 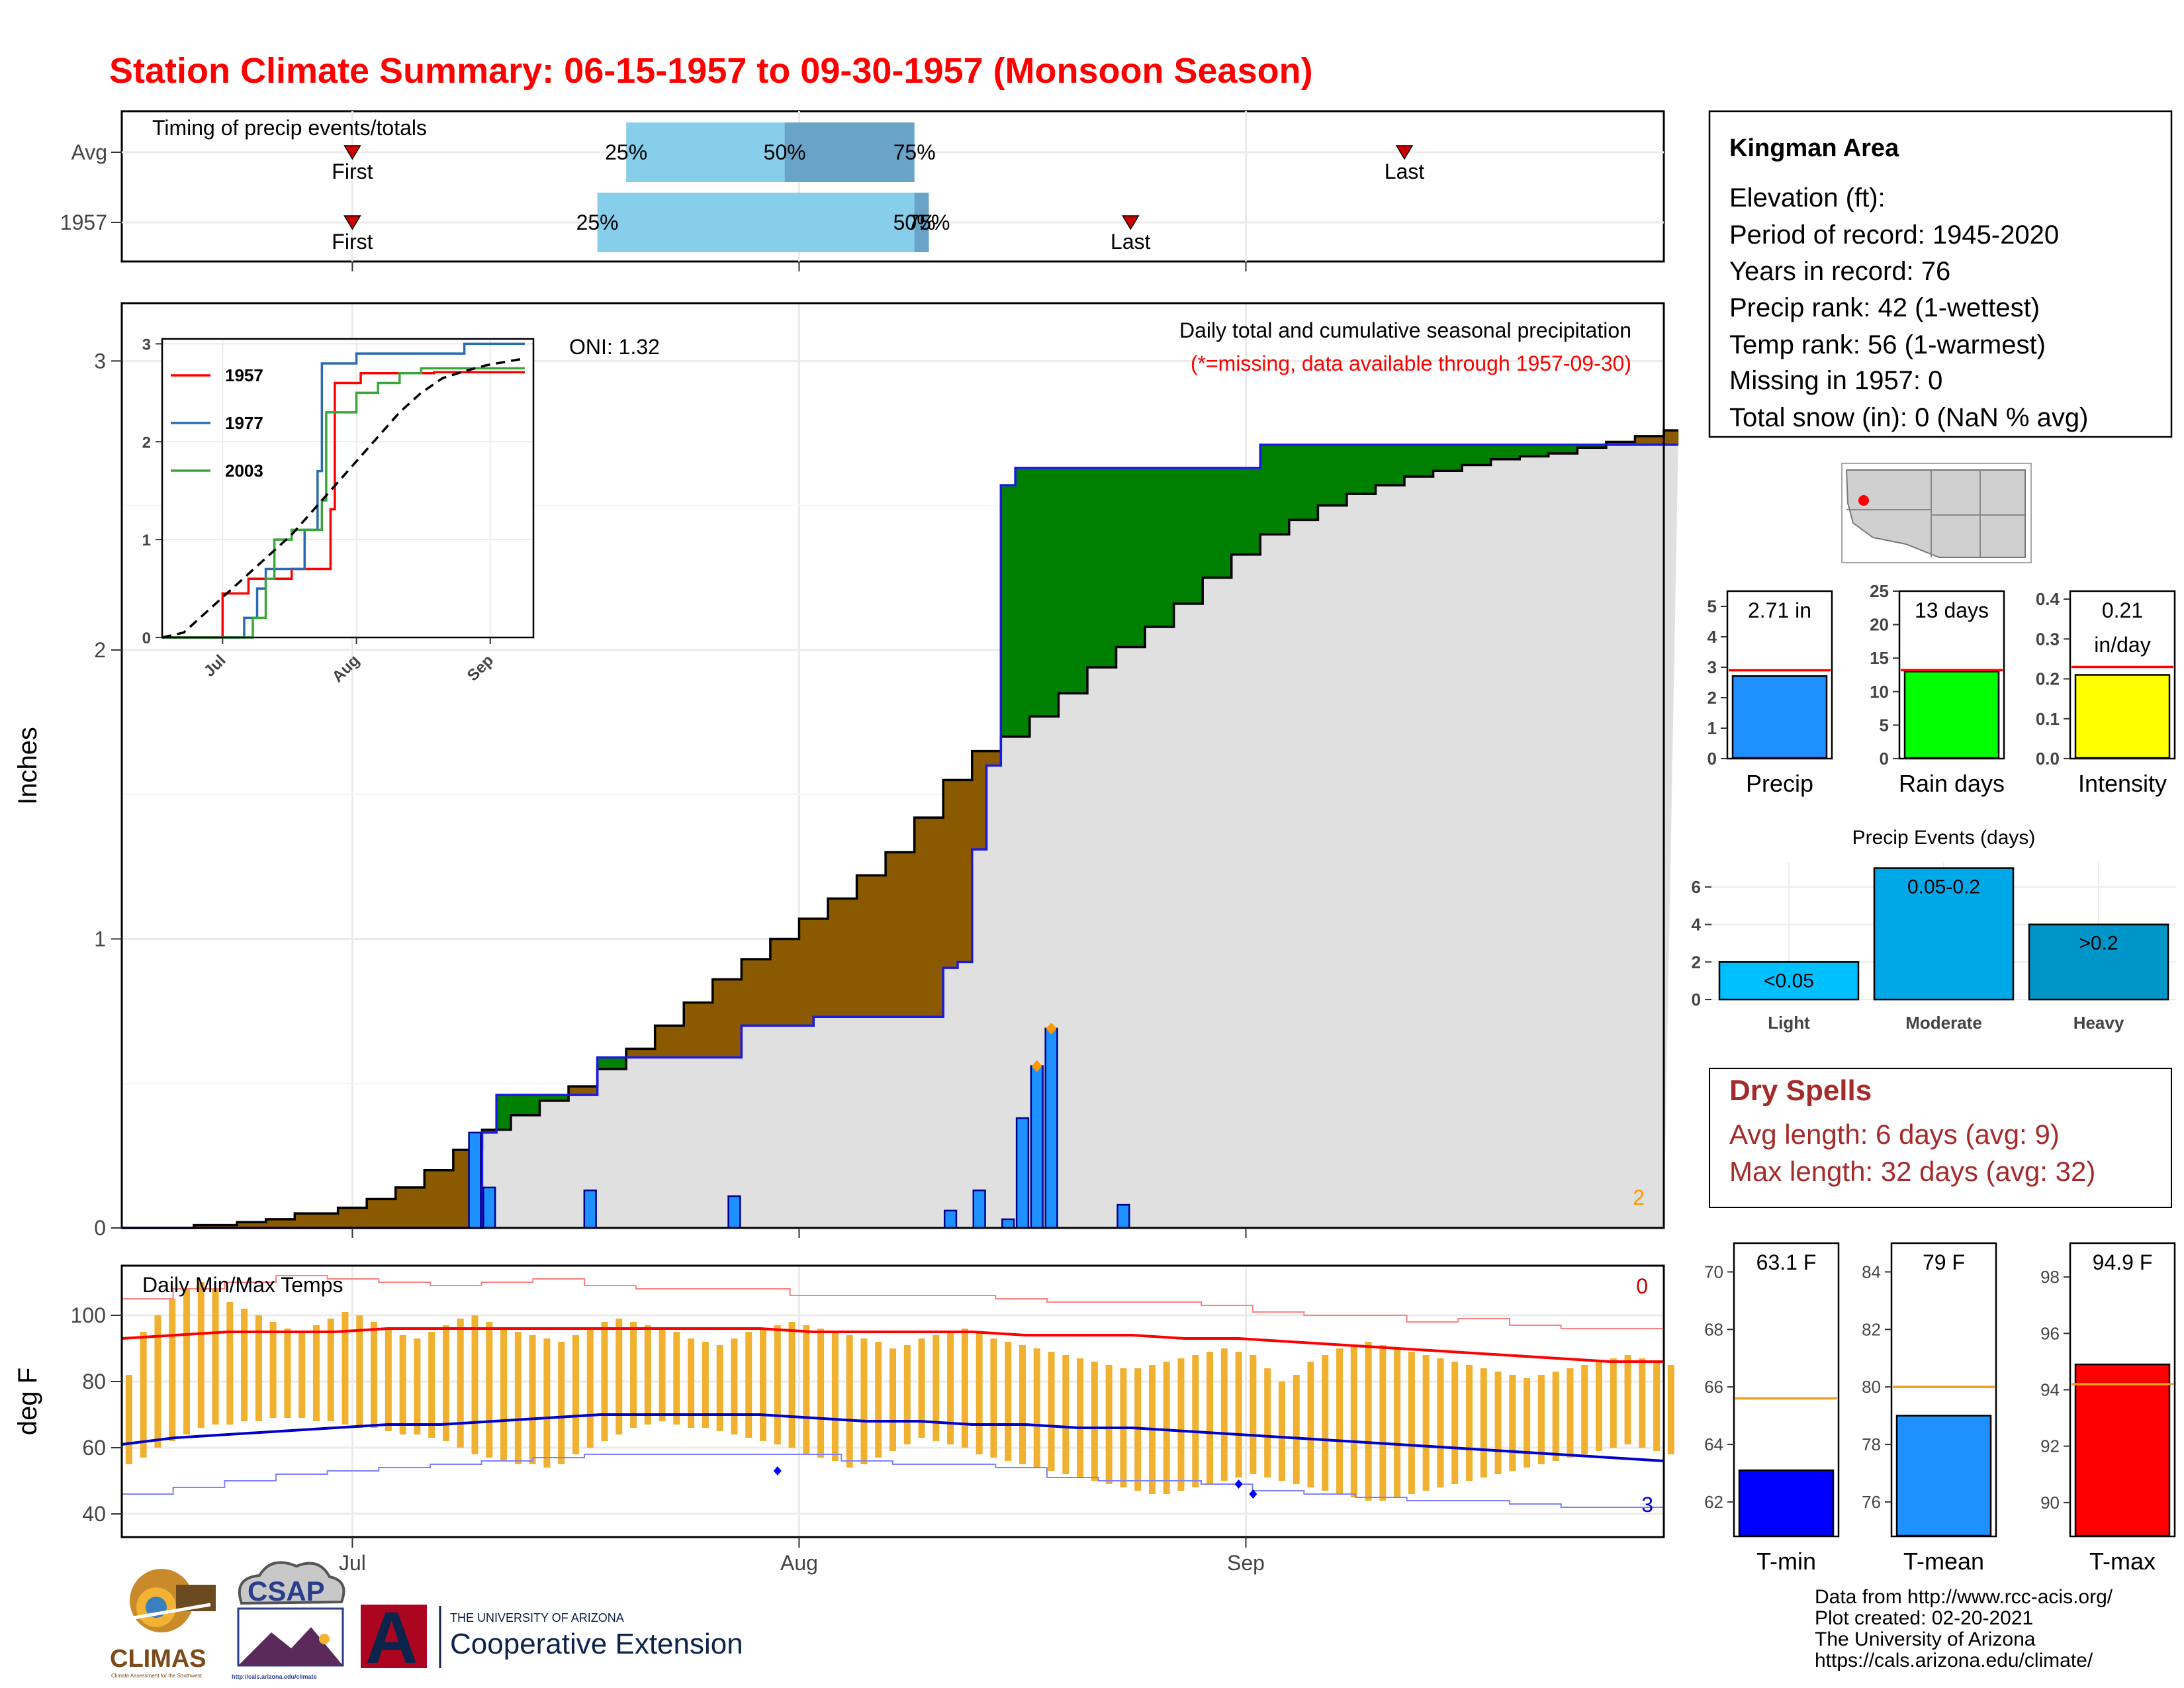 What do you see at coordinates (1786, 1262) in the screenshot?
I see `summary-value-label: 63.1 F` at bounding box center [1786, 1262].